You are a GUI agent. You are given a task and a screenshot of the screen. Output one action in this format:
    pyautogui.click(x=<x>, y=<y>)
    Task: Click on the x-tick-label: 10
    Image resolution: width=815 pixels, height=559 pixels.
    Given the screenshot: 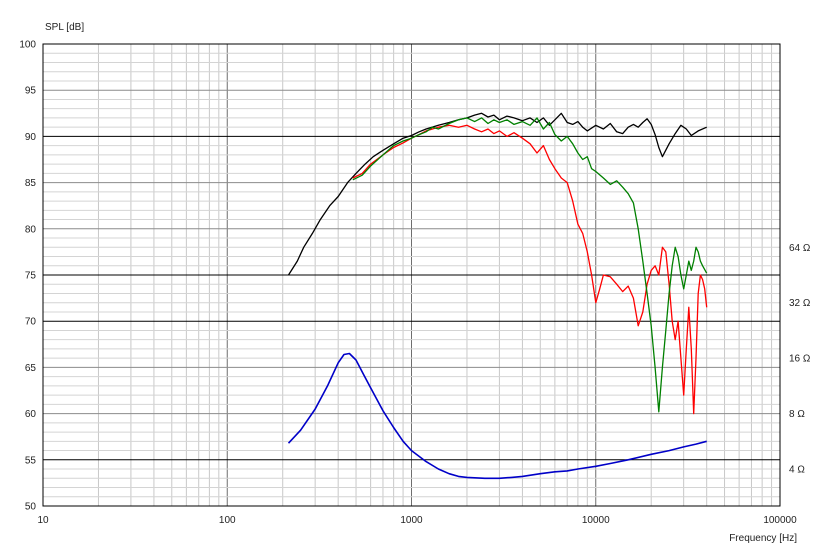 What is the action you would take?
    pyautogui.click(x=43, y=520)
    